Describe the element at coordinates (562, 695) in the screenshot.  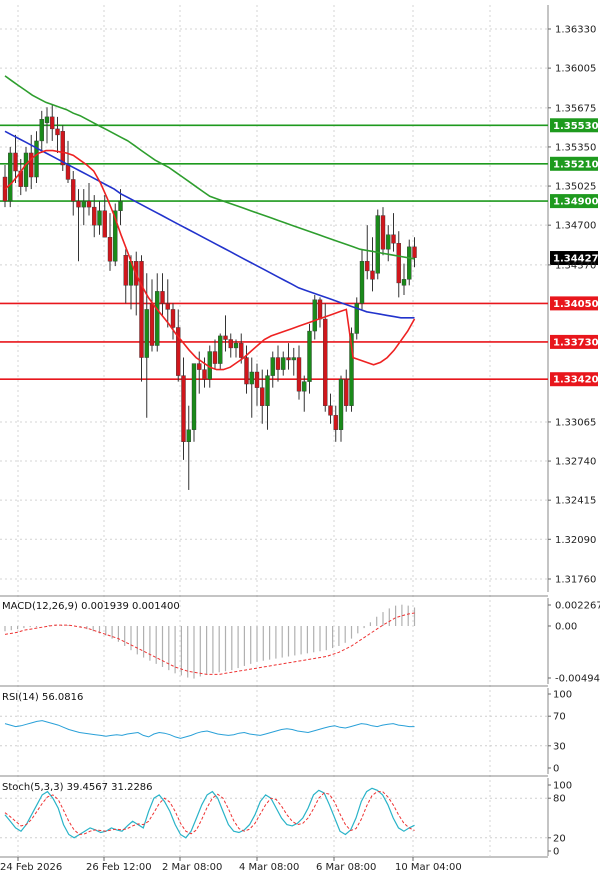
I see `rsi-tick-label: 100` at that location.